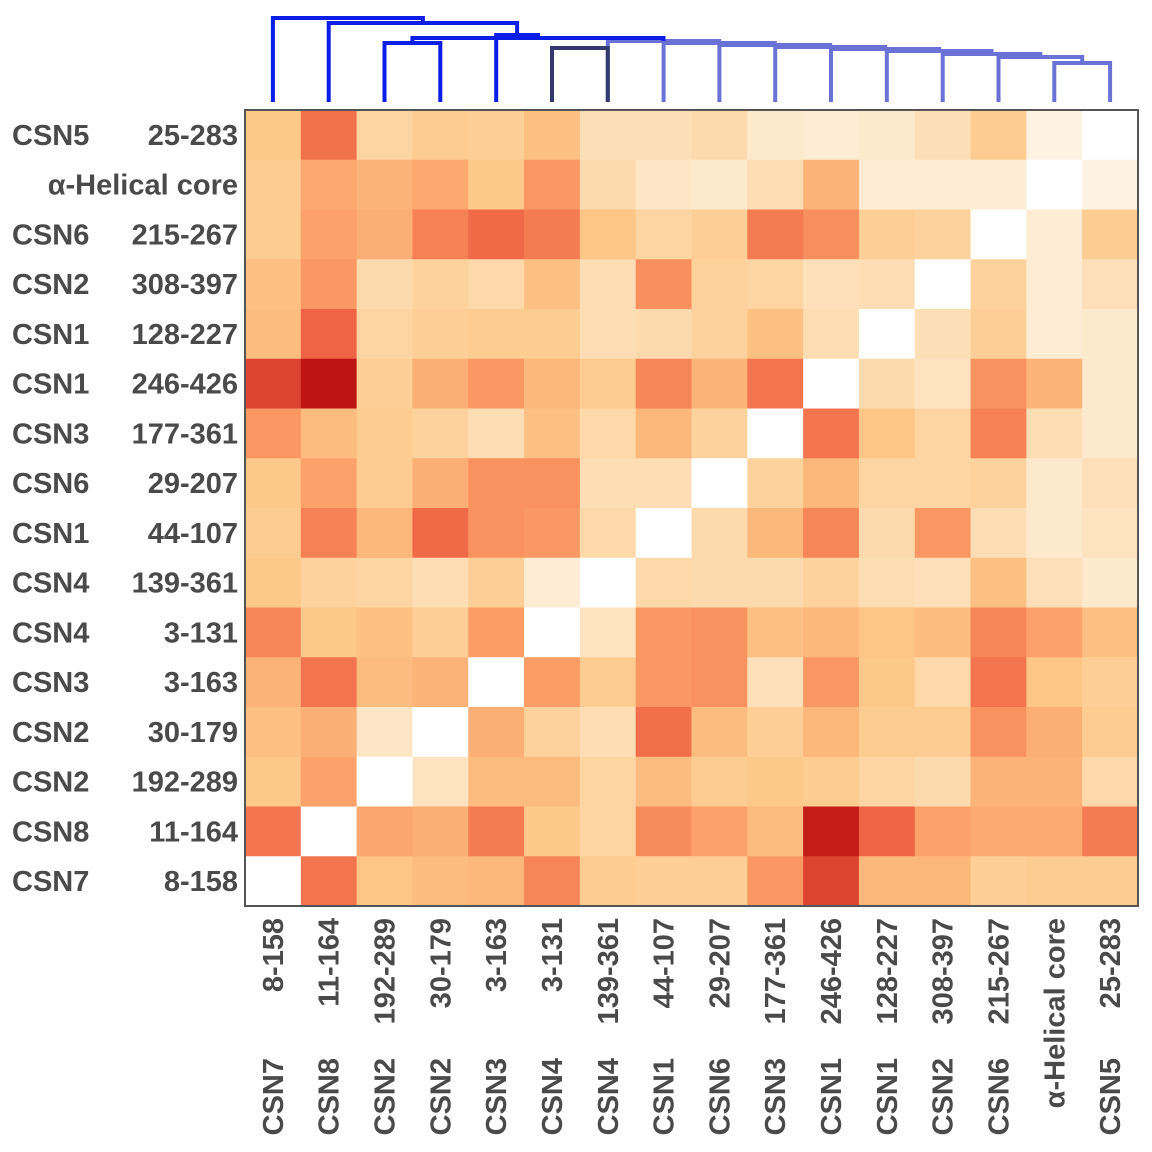 The width and height of the screenshot is (1152, 1152). Describe the element at coordinates (143, 186) in the screenshot. I see `row-label-range: α-Helical core` at that location.